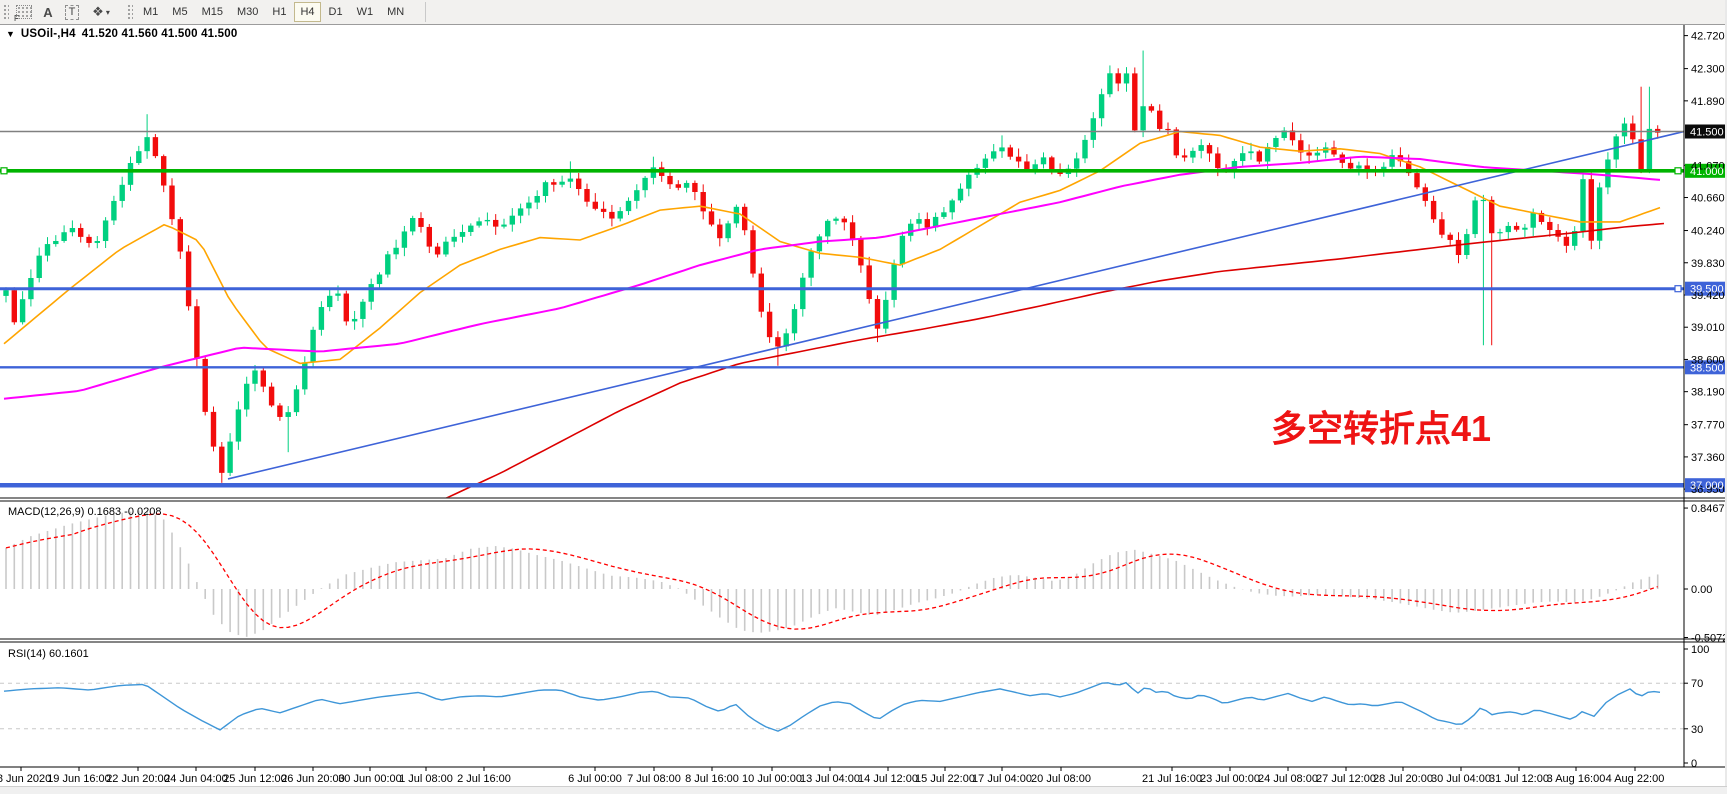 The width and height of the screenshot is (1727, 794). I want to click on time-tick-label: 8 Jul 16:00, so click(712, 779).